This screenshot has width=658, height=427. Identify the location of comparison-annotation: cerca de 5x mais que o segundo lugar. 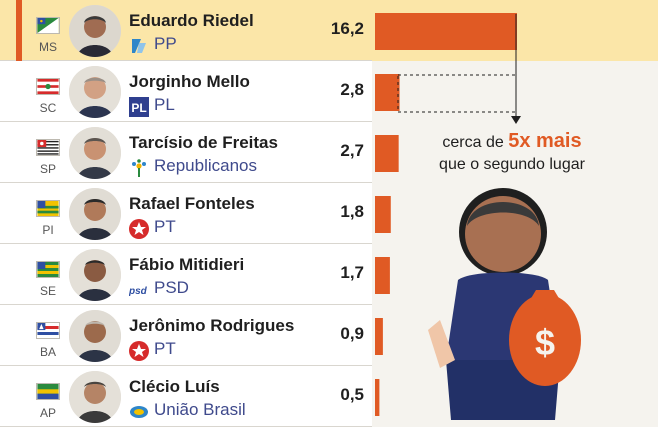
(512, 153).